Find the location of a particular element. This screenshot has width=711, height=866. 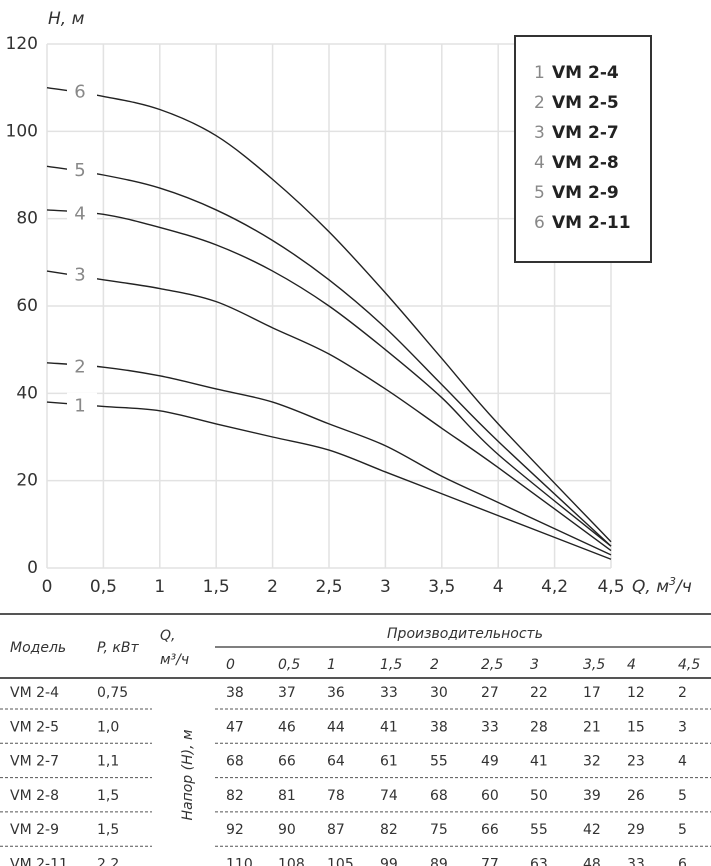

table-cell-head: 21 is located at coordinates (592, 727).